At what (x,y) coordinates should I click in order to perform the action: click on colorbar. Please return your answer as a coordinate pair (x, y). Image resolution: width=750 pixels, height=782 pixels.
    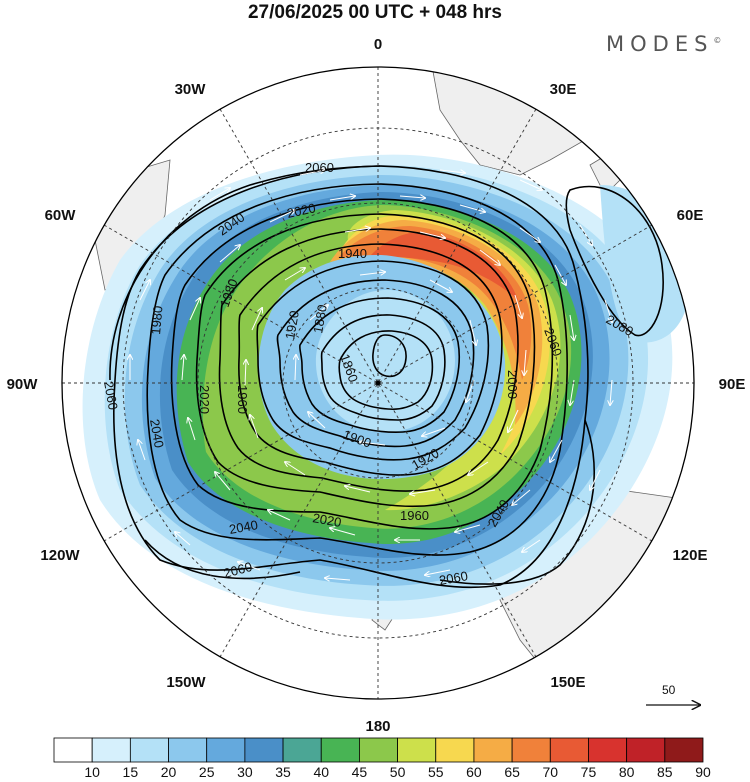
    Looking at the image, I should click on (378, 750).